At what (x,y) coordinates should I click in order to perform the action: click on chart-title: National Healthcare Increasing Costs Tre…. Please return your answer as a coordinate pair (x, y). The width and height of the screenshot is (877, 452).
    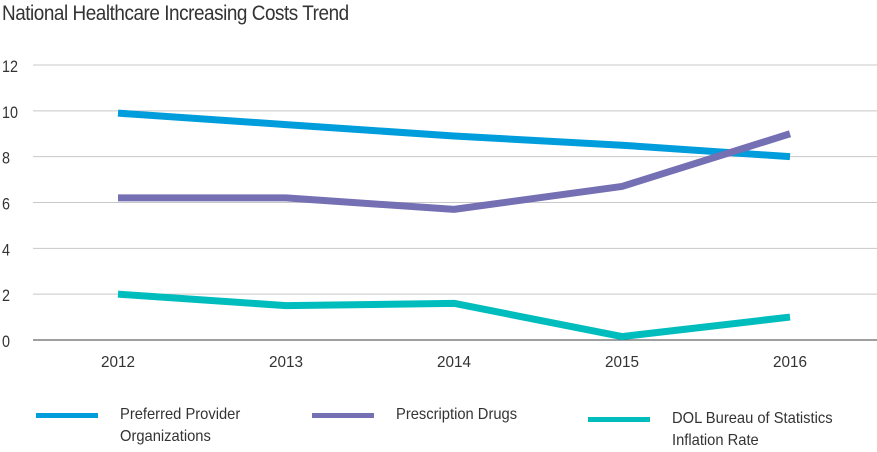
    Looking at the image, I should click on (175, 13).